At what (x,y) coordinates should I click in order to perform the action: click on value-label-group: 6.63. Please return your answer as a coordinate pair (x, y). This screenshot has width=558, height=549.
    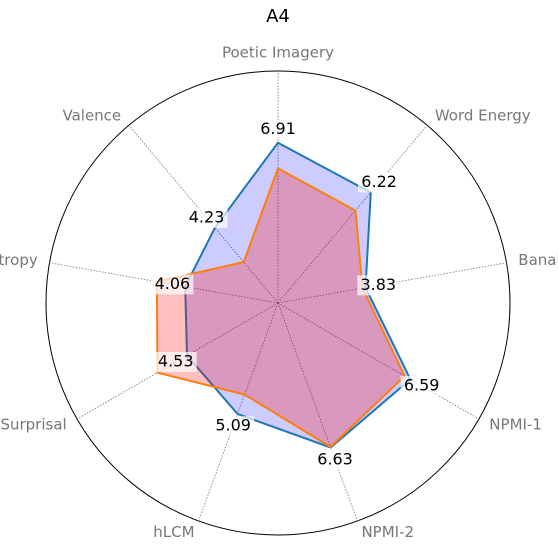
    Looking at the image, I should click on (335, 459).